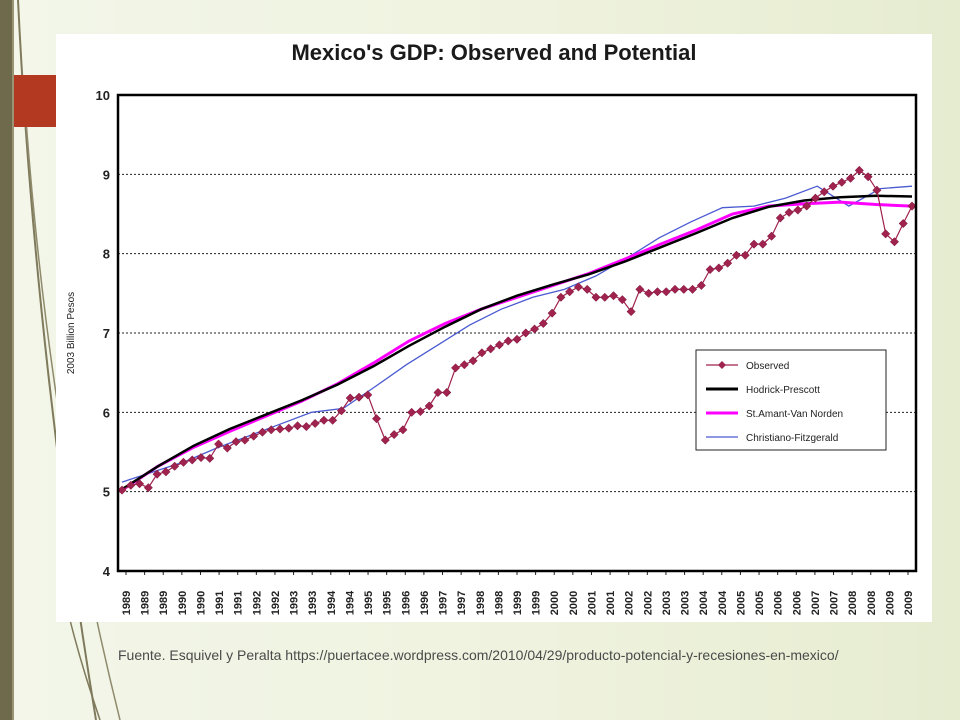 The width and height of the screenshot is (960, 720). Describe the element at coordinates (444, 603) in the screenshot. I see `x-tick-label: 1997` at that location.